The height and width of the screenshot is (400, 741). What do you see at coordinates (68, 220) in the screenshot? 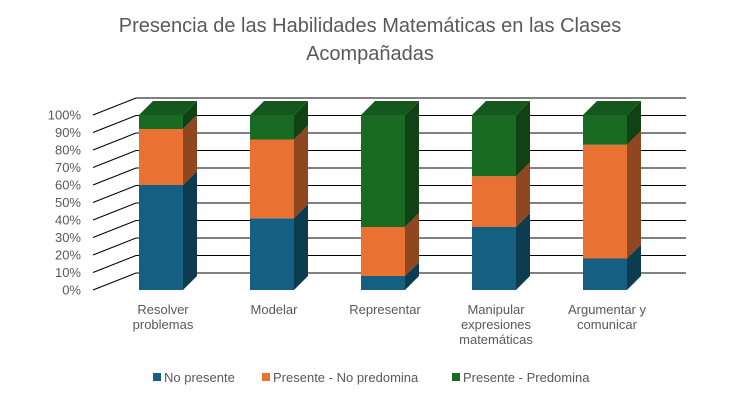
I see `y-tick-label: 40%` at bounding box center [68, 220].